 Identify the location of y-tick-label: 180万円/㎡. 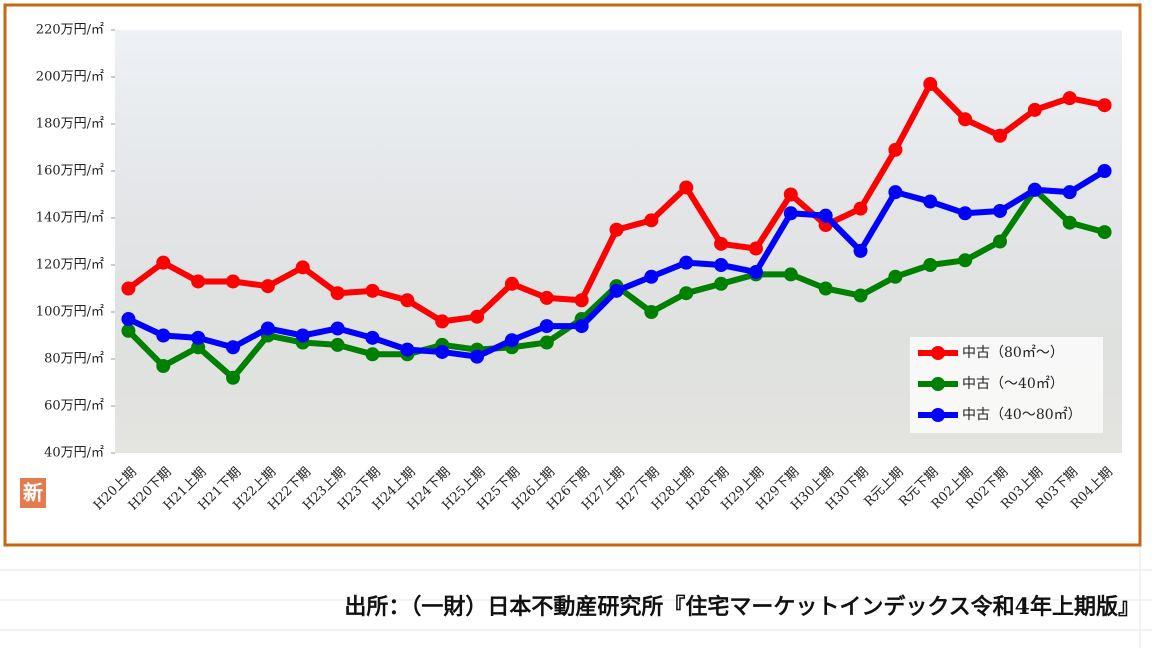
(70, 124).